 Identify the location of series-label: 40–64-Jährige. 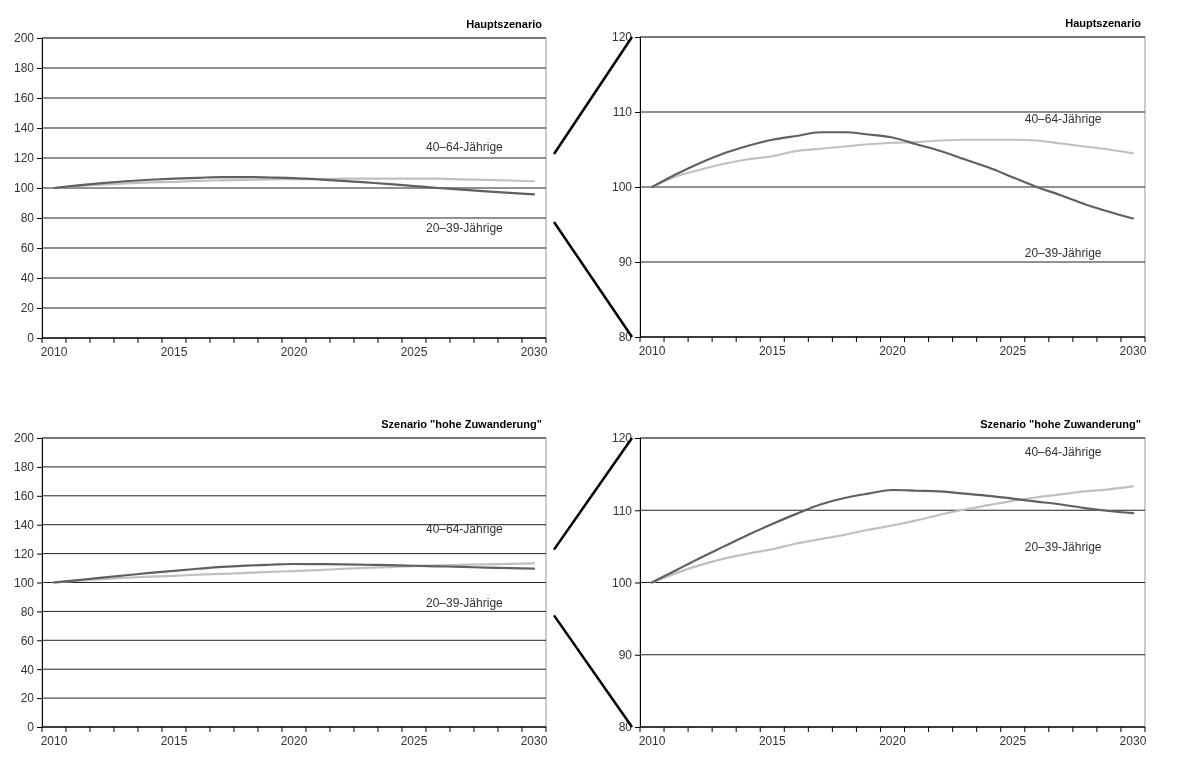
(1063, 119).